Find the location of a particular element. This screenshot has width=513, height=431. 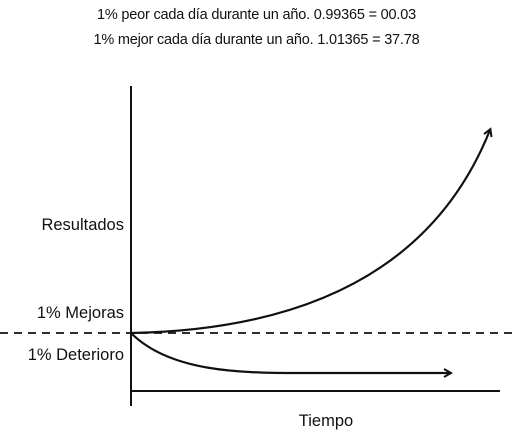

x-axis-label: Tiempo is located at coordinates (326, 421).